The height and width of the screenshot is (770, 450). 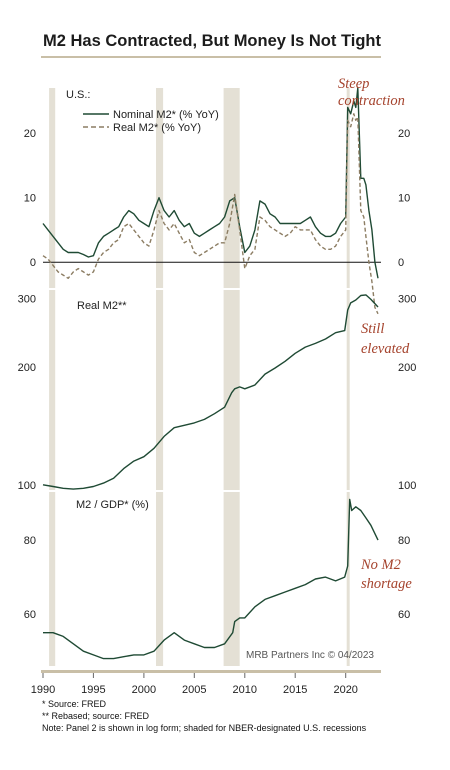 What do you see at coordinates (310, 655) in the screenshot?
I see `source-credit: MRB Partners Inc © 04/2023` at bounding box center [310, 655].